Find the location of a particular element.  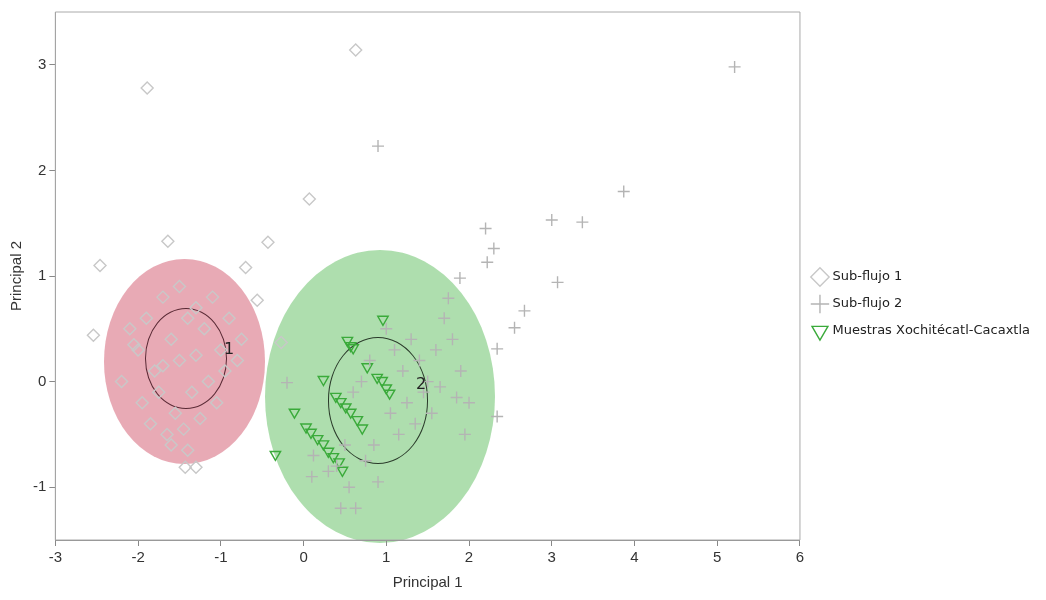

x-tick-label: -1 is located at coordinates (221, 557).